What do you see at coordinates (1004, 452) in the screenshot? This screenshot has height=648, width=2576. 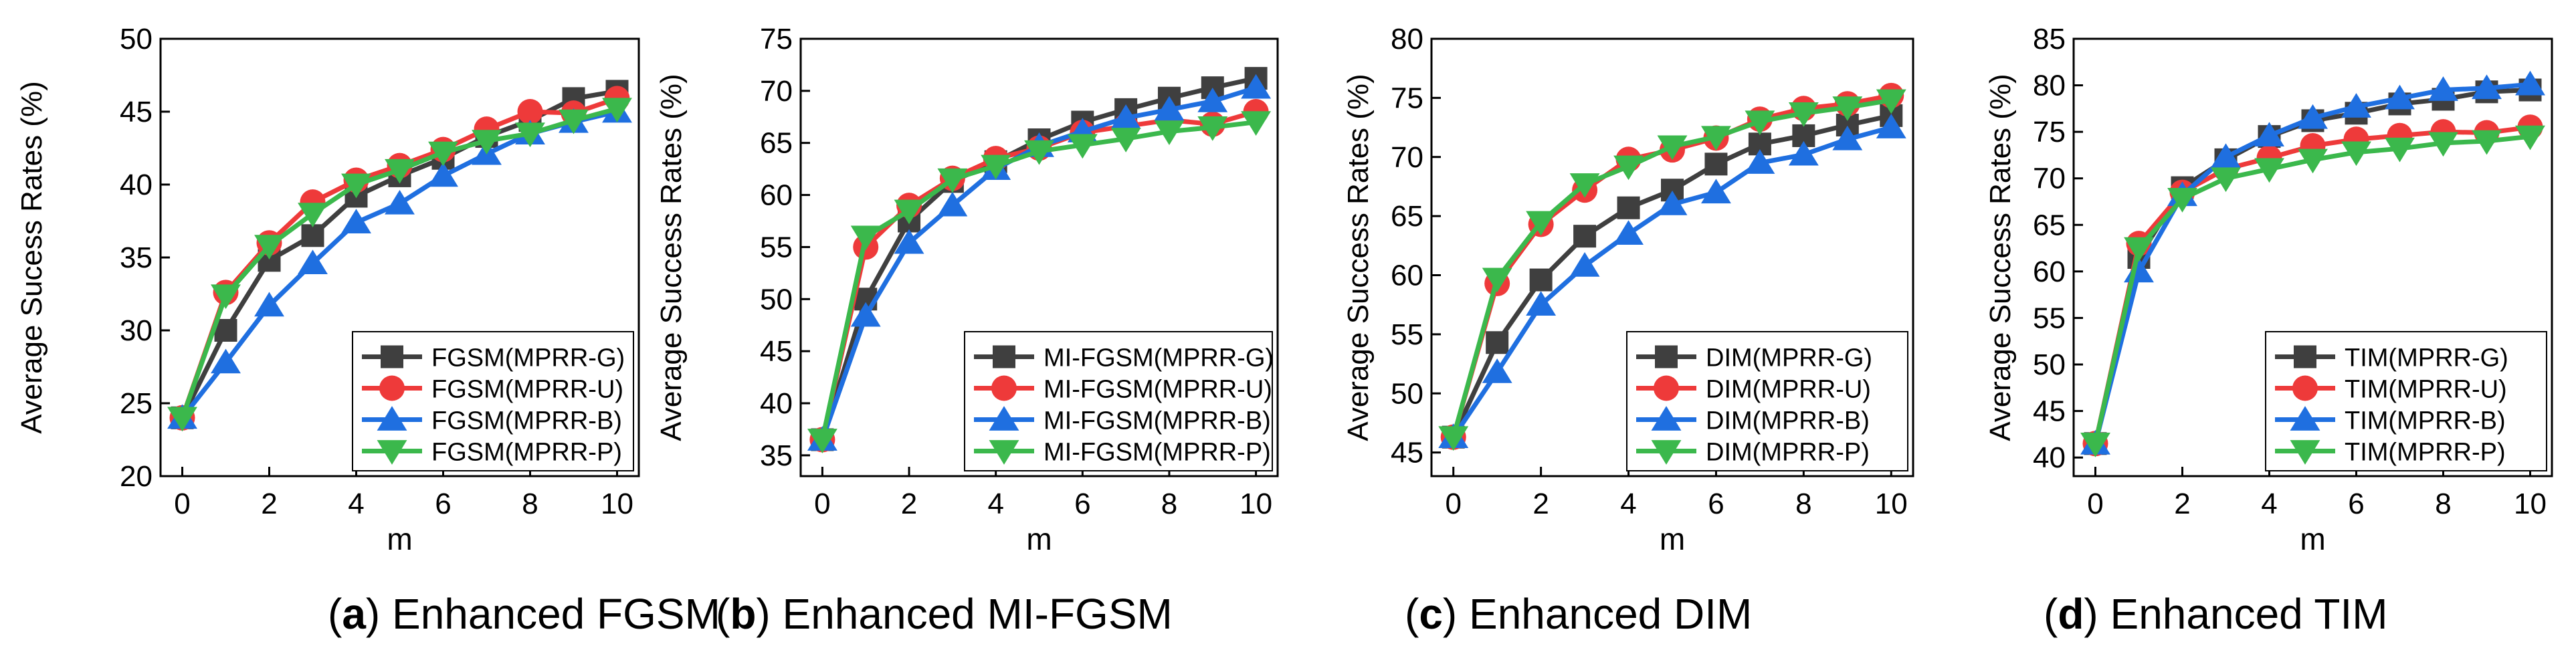 I see `legend-marker-P` at bounding box center [1004, 452].